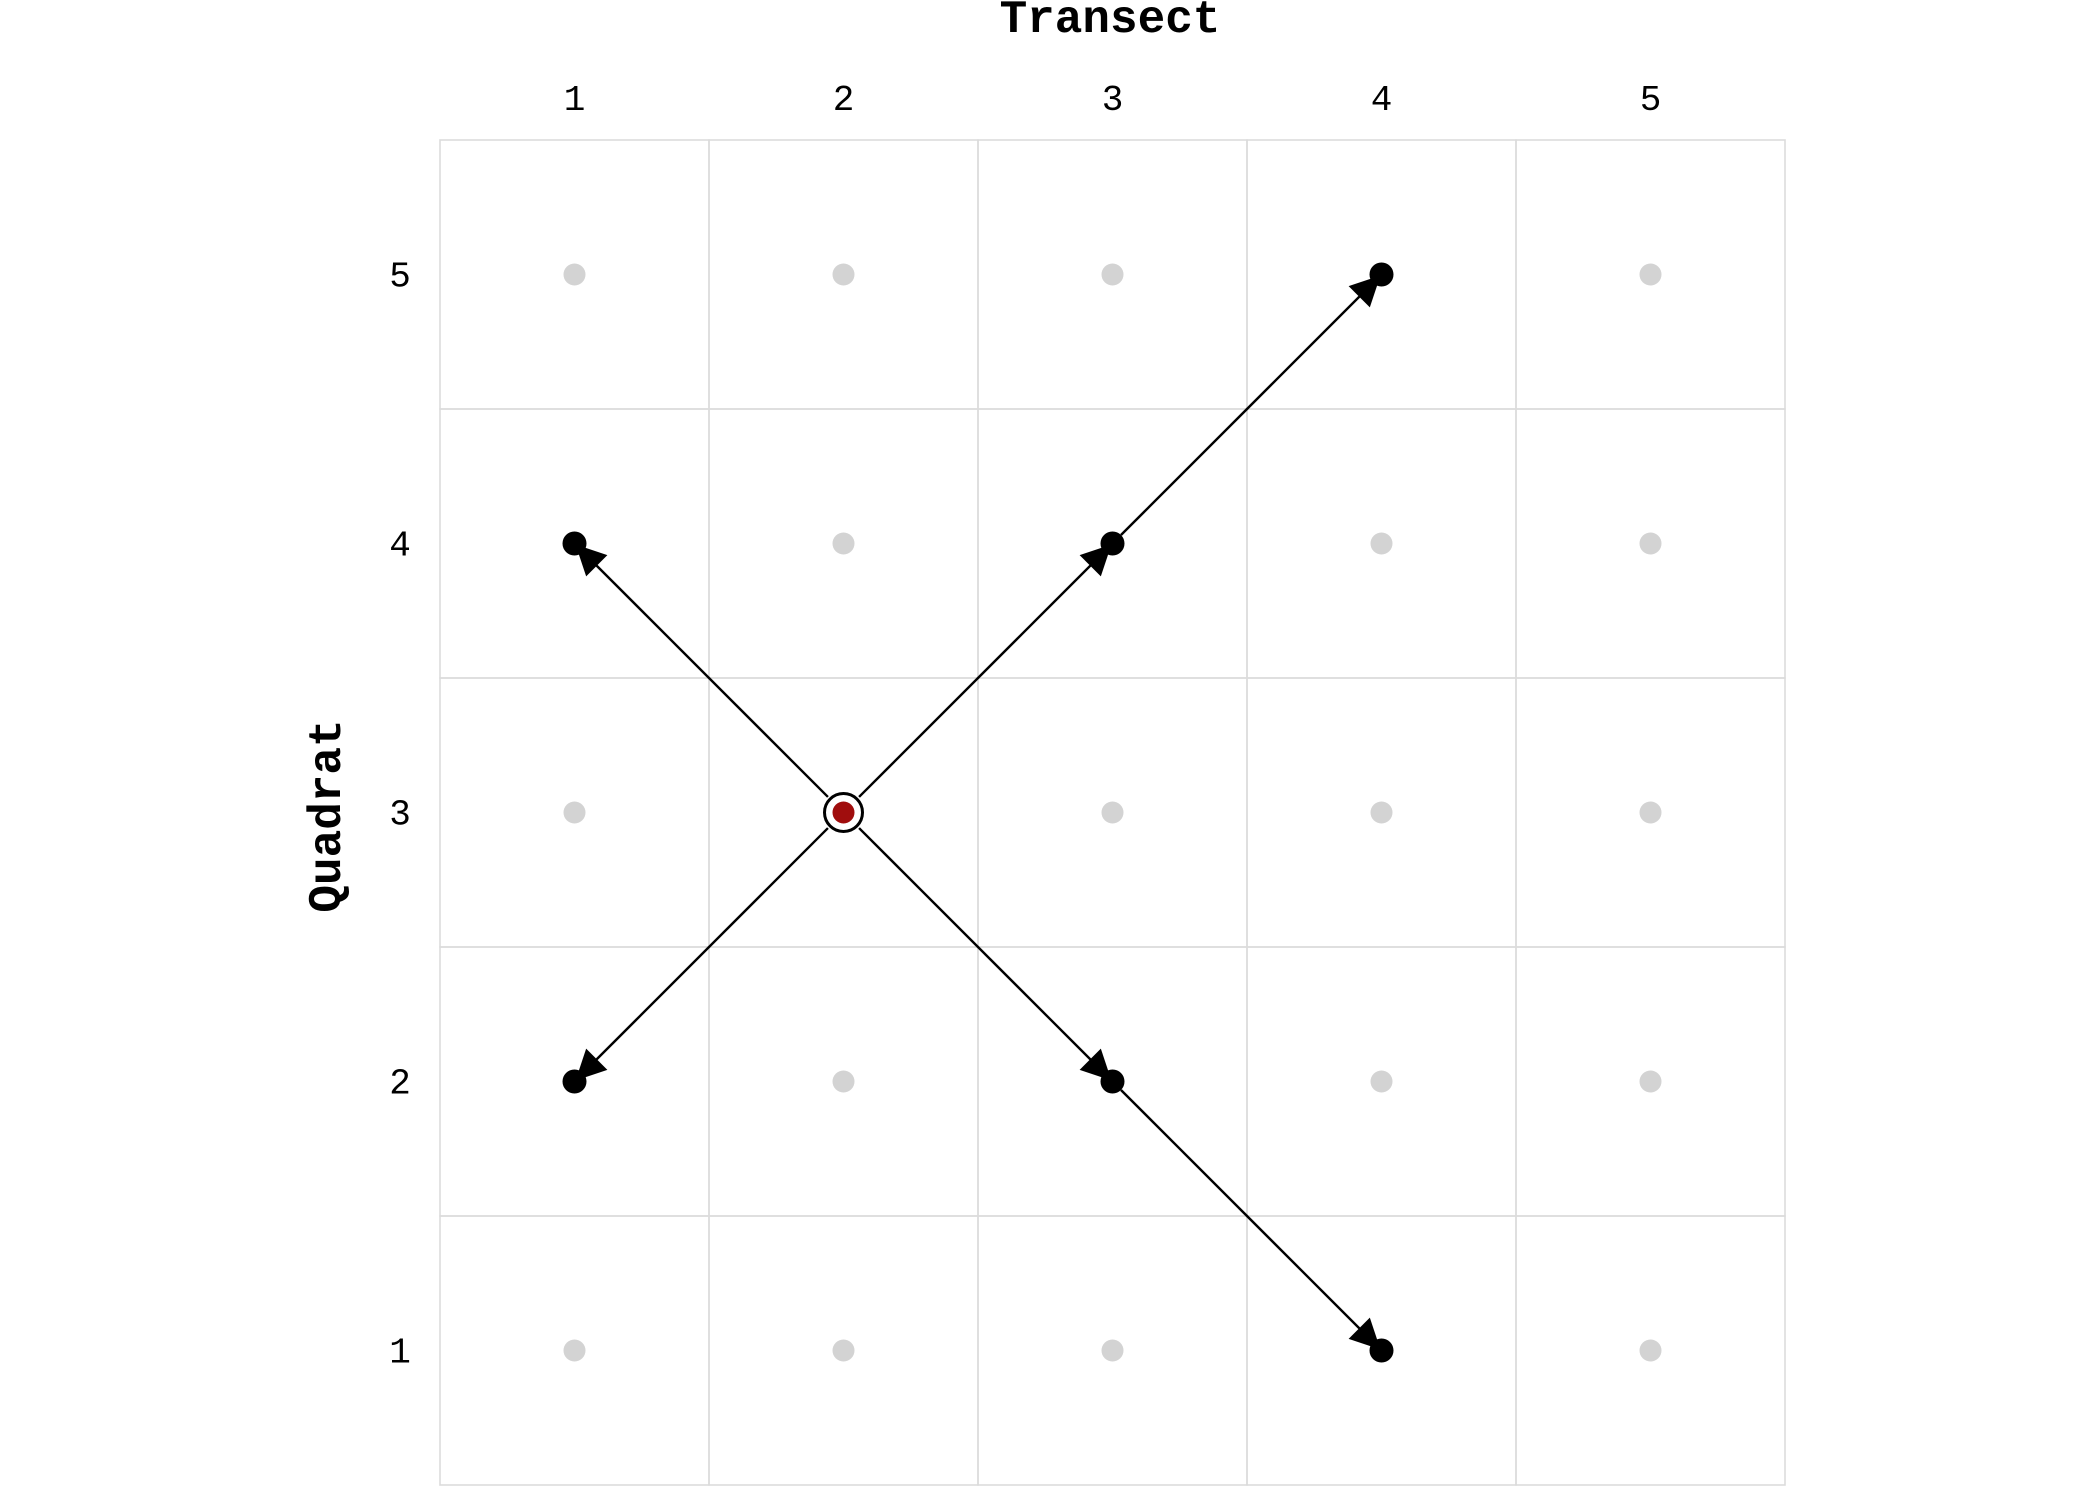 Image resolution: width=2100 pixels, height=1500 pixels. I want to click on y-tick-label: 2, so click(400, 1084).